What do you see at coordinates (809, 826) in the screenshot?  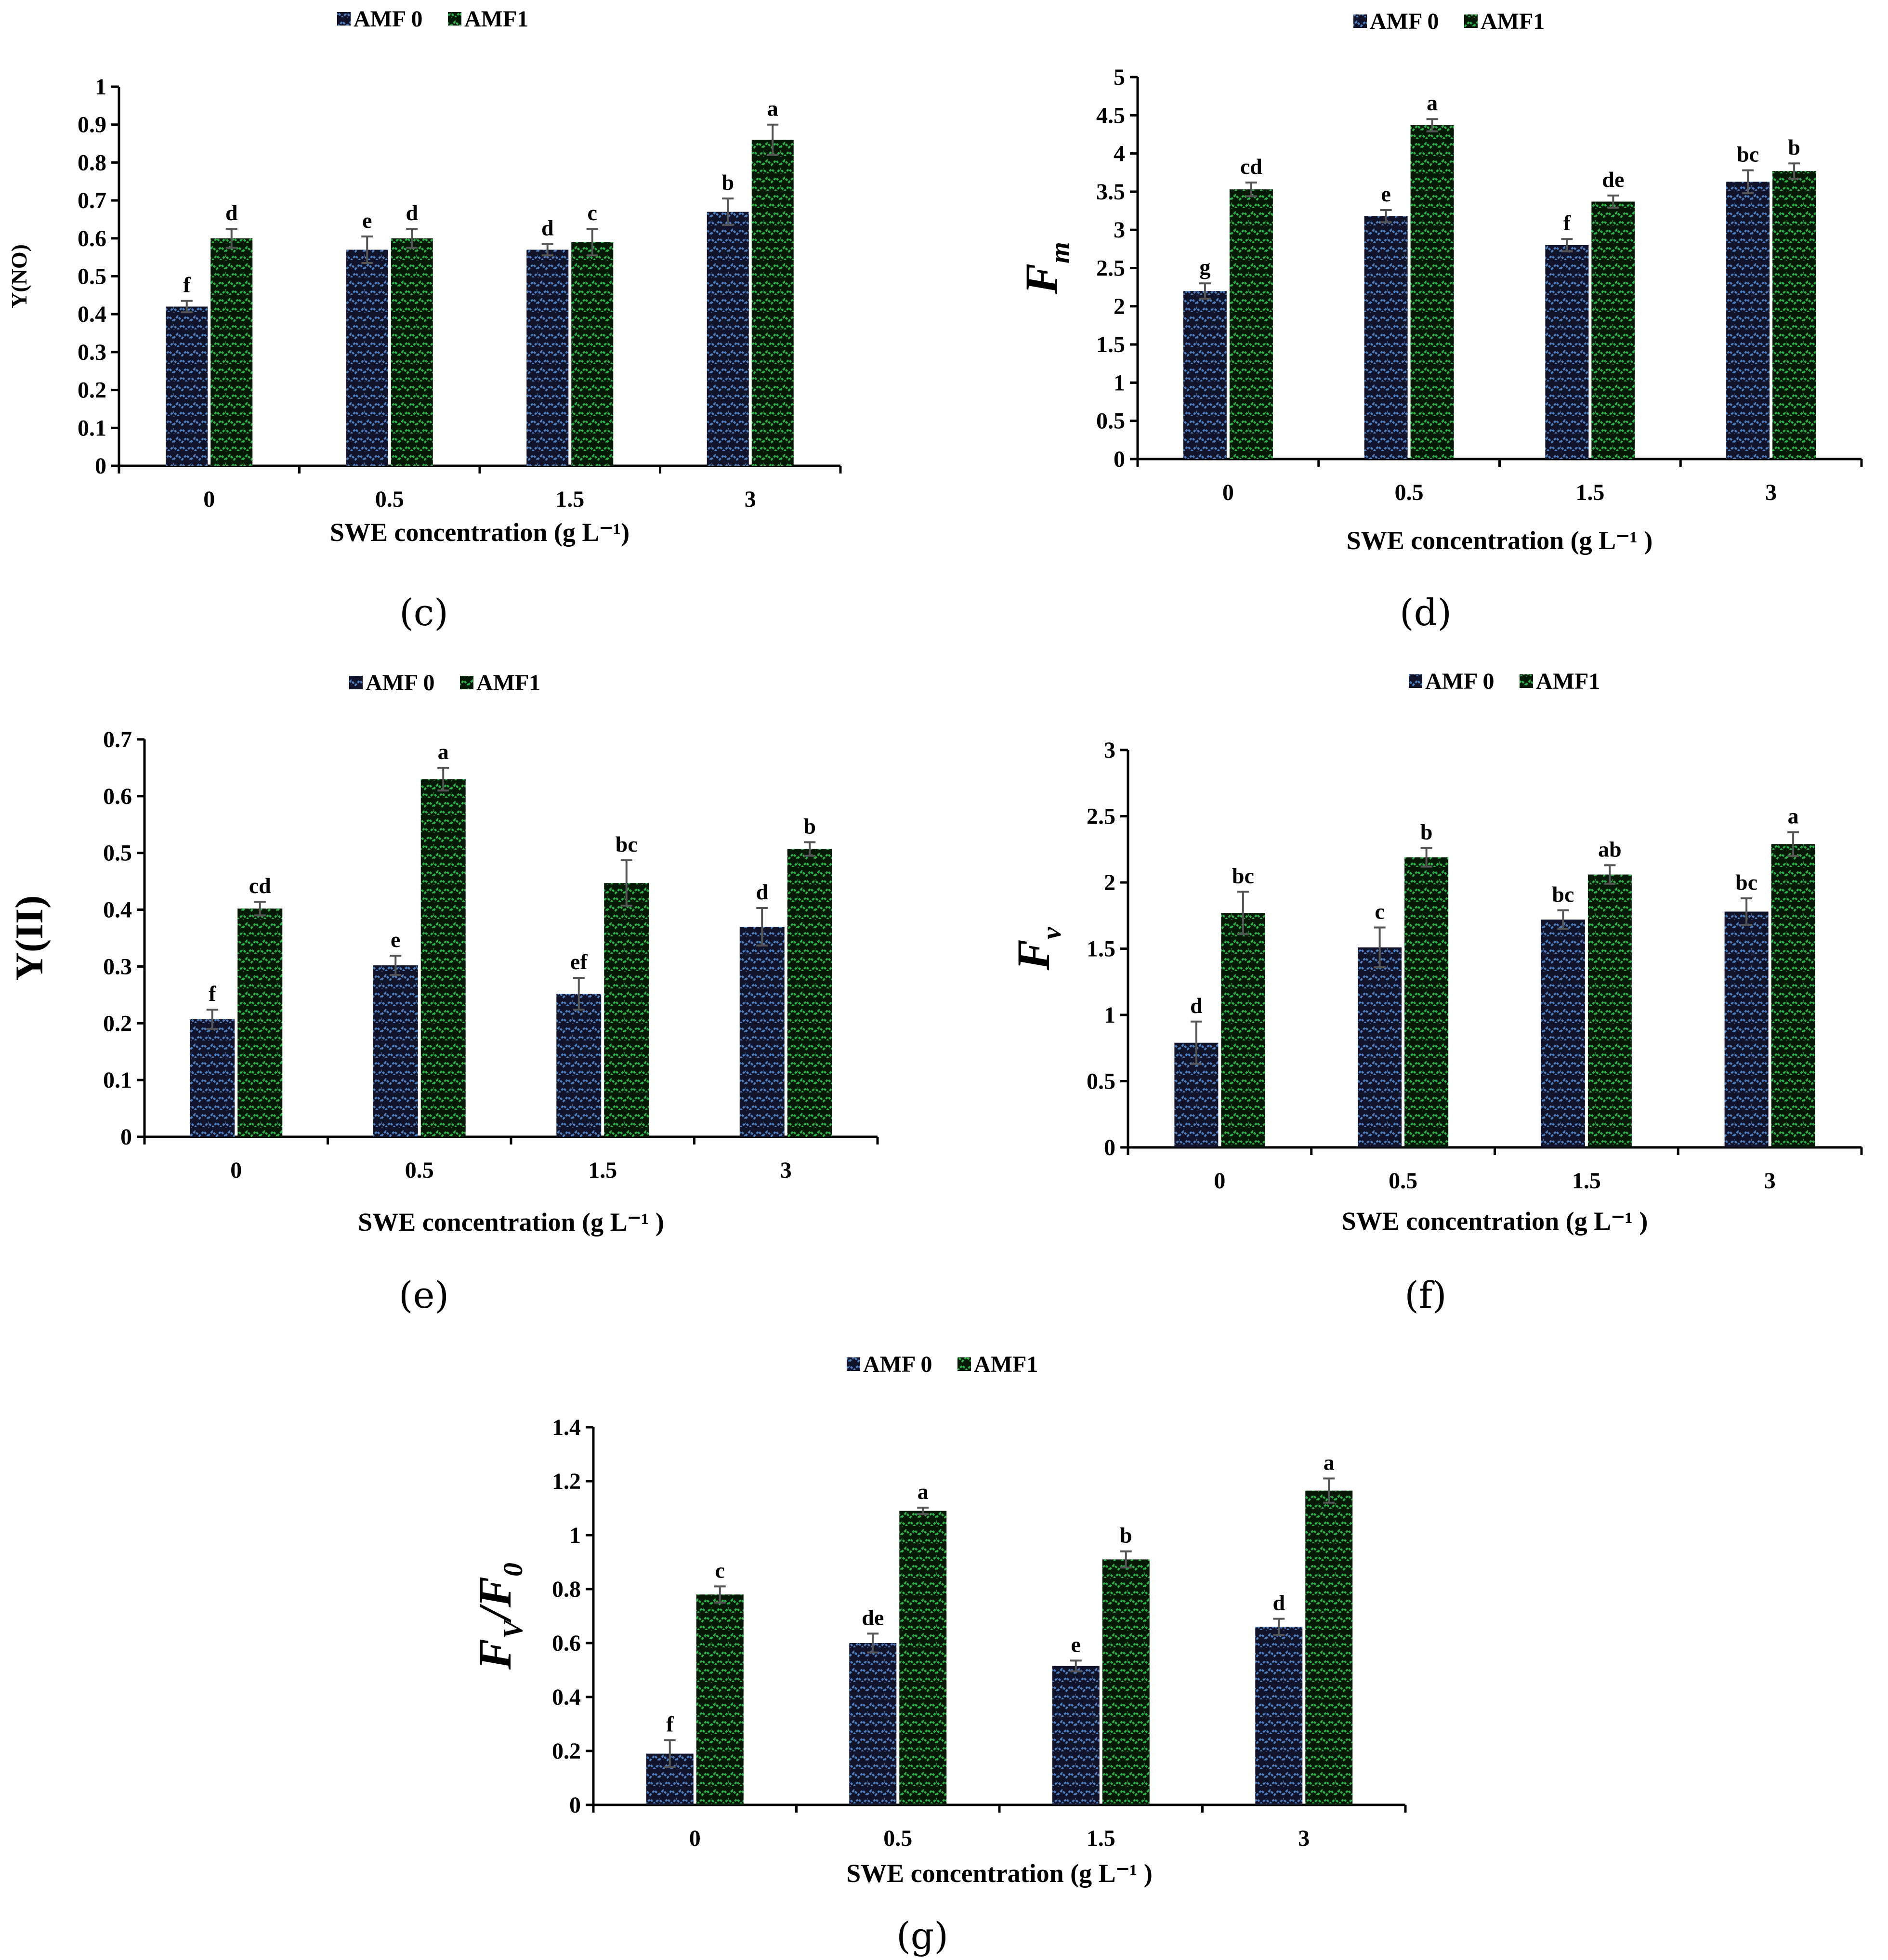 I see `panel-e-significance-letter: b` at bounding box center [809, 826].